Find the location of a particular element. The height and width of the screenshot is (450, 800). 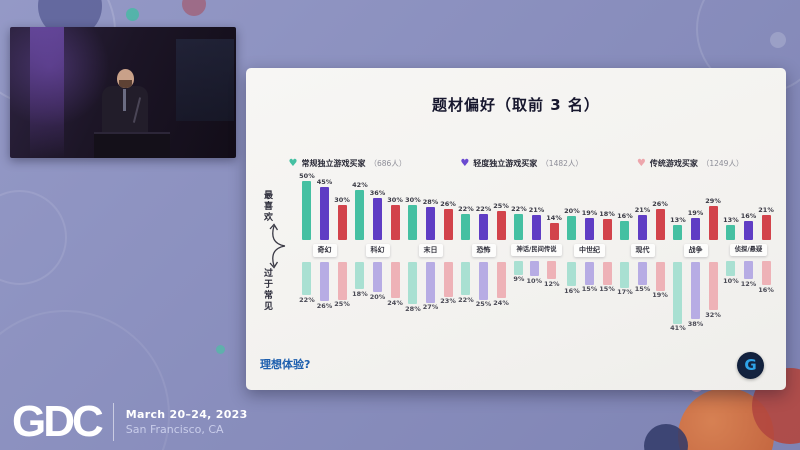

legend-item: ♥ 常规独立游戏买家 （686人） is located at coordinates (348, 163).